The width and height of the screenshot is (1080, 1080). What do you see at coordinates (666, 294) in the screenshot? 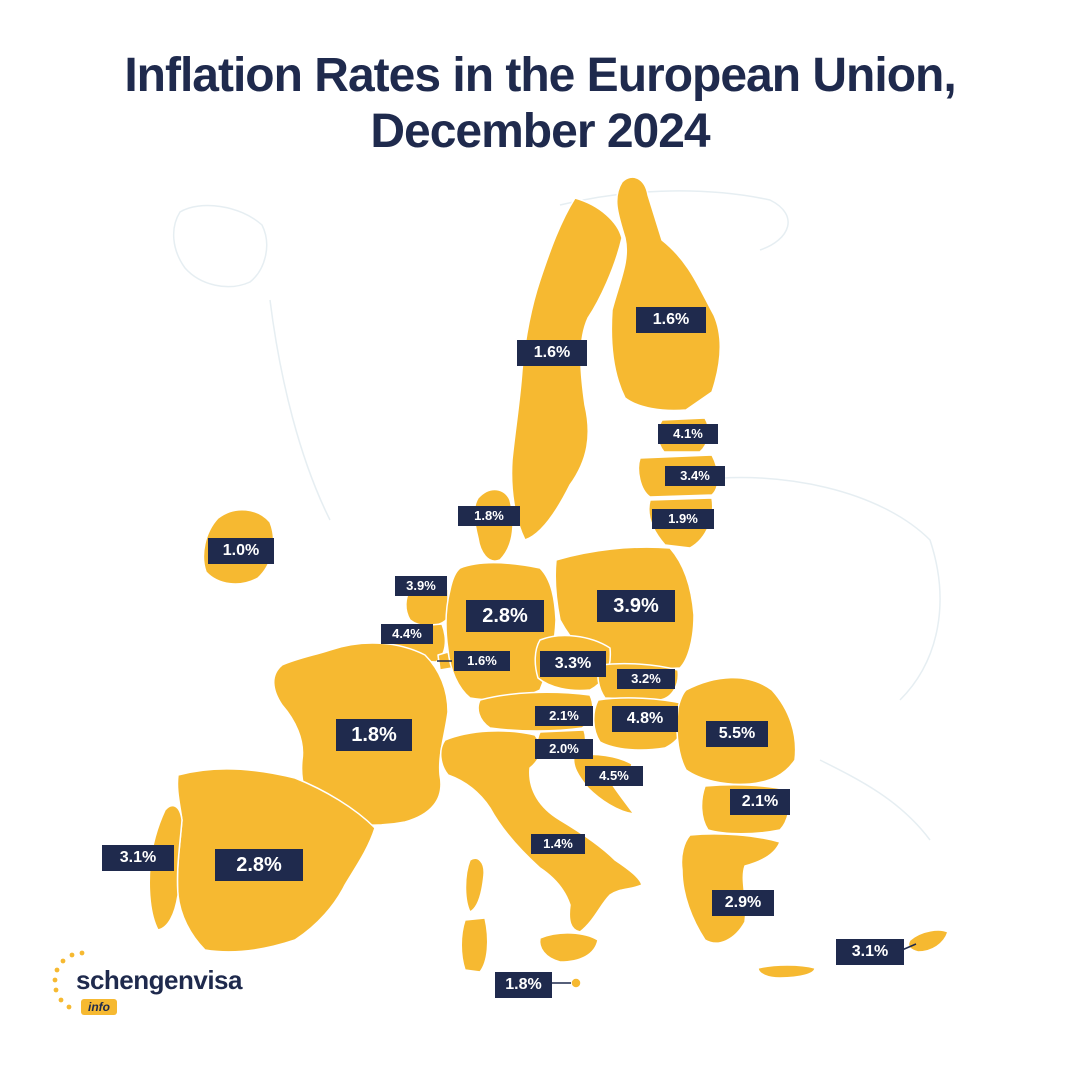
I see `finland-shape` at bounding box center [666, 294].